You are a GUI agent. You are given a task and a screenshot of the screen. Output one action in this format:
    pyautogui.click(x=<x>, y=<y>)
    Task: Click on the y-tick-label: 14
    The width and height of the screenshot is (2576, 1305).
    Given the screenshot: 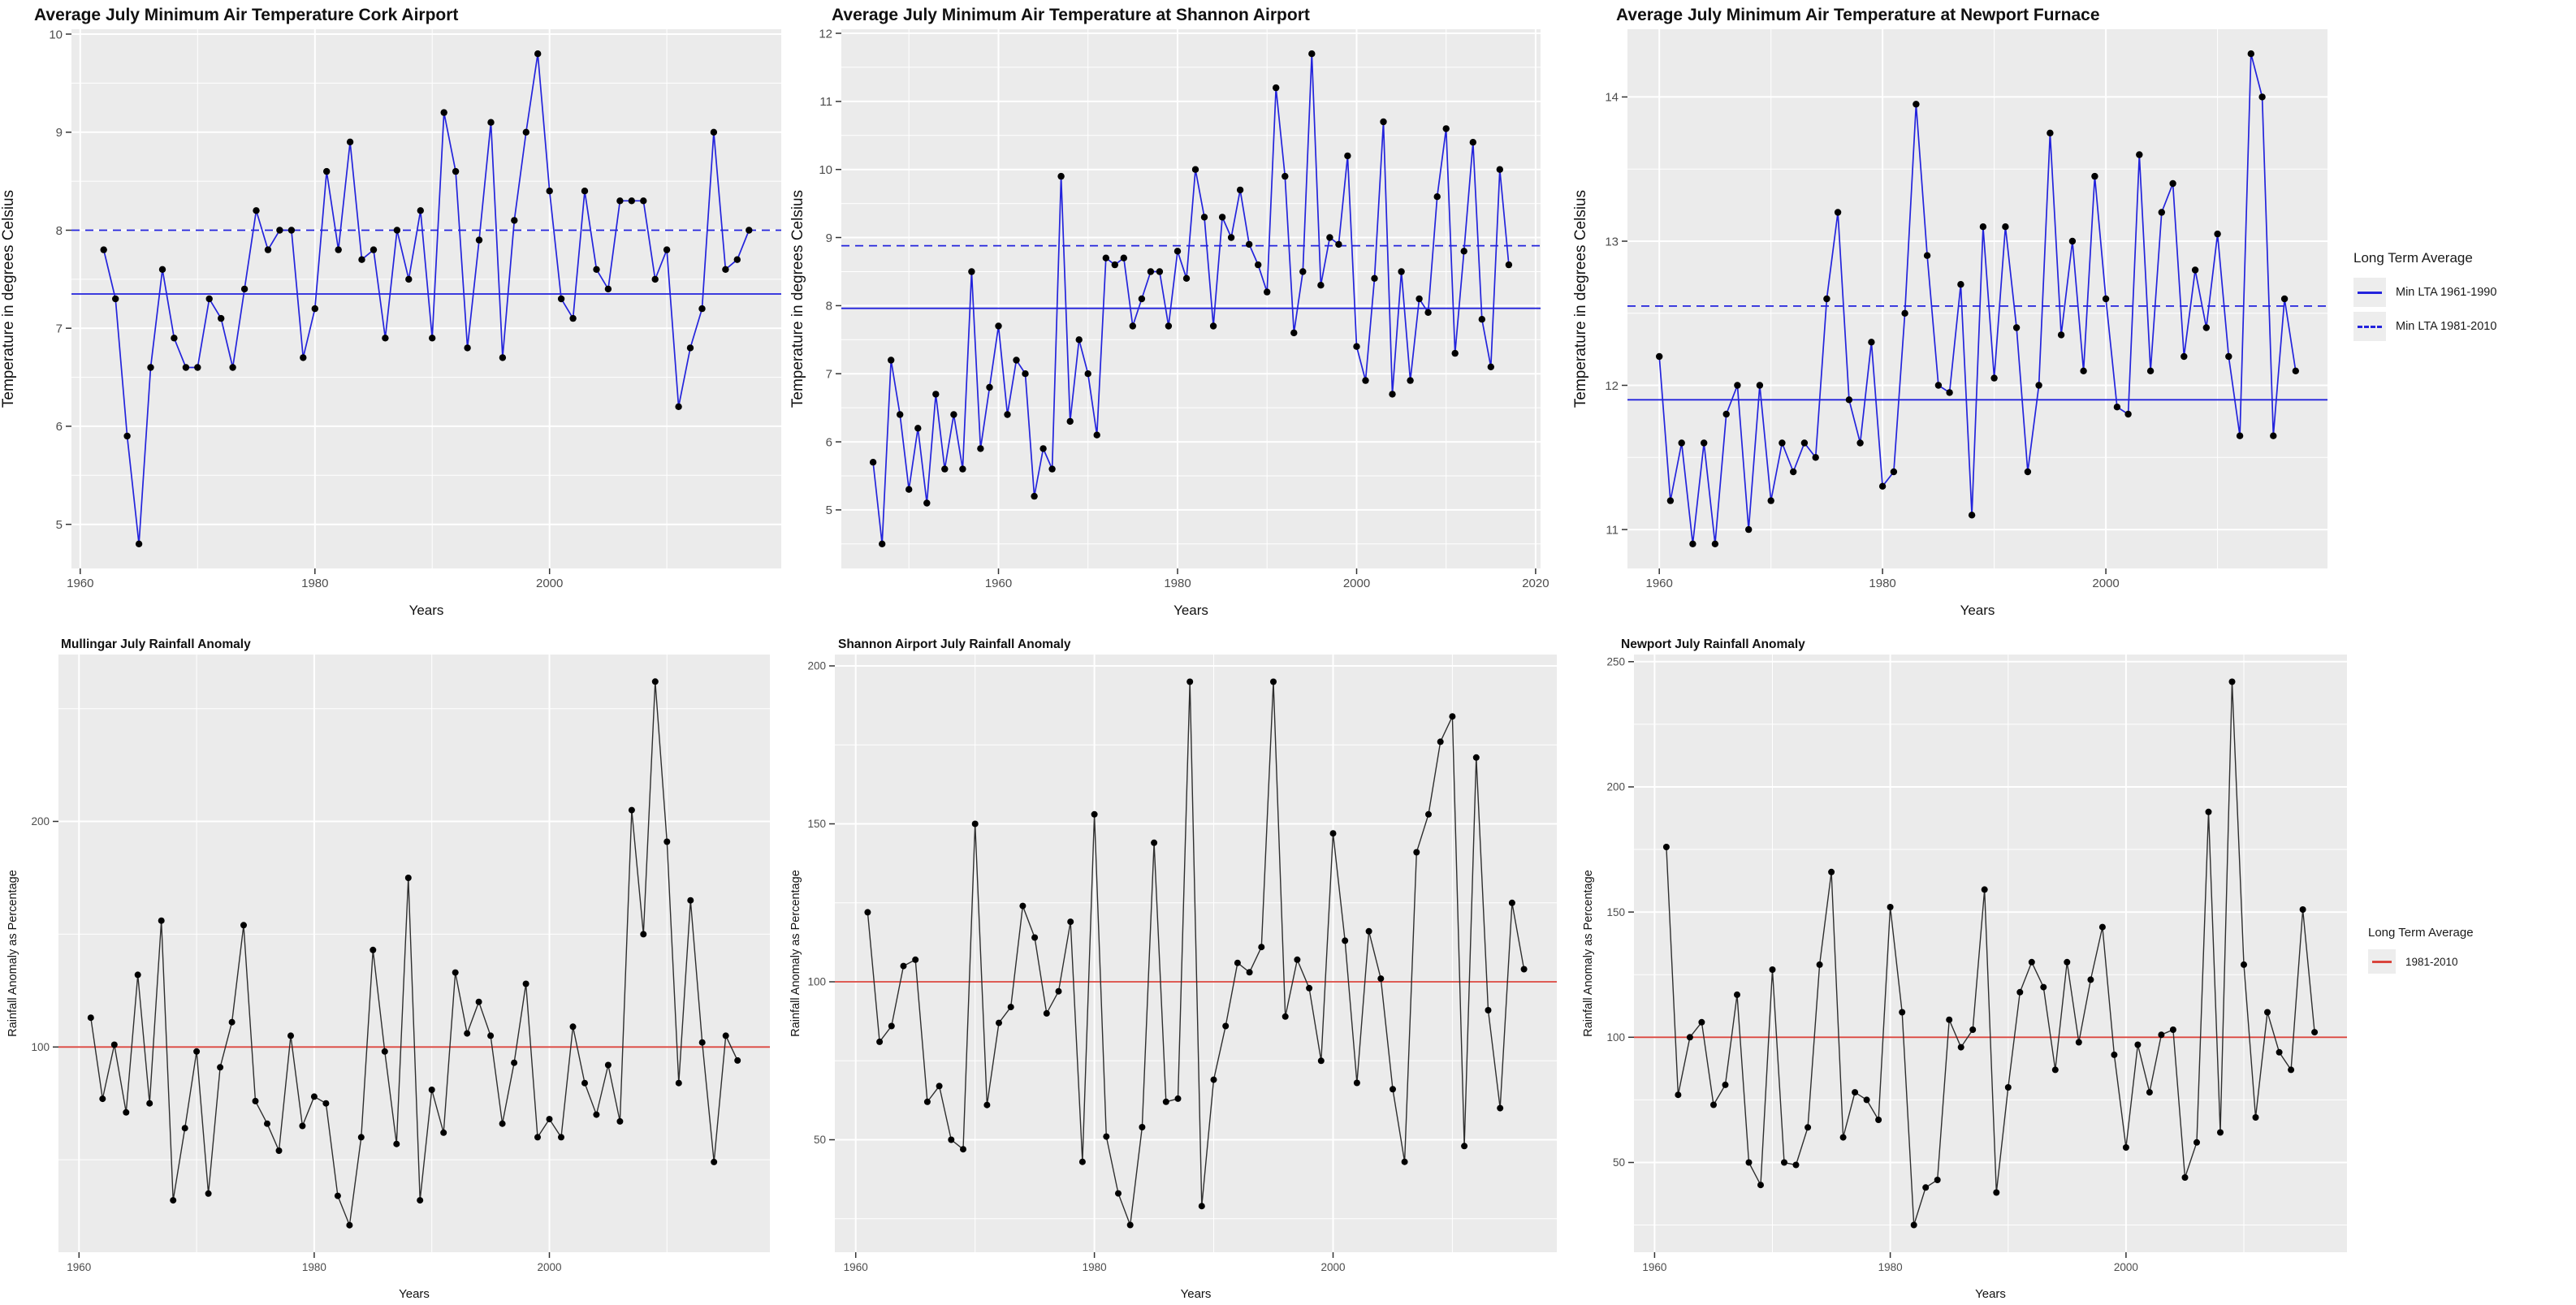 What is the action you would take?
    pyautogui.click(x=1612, y=98)
    